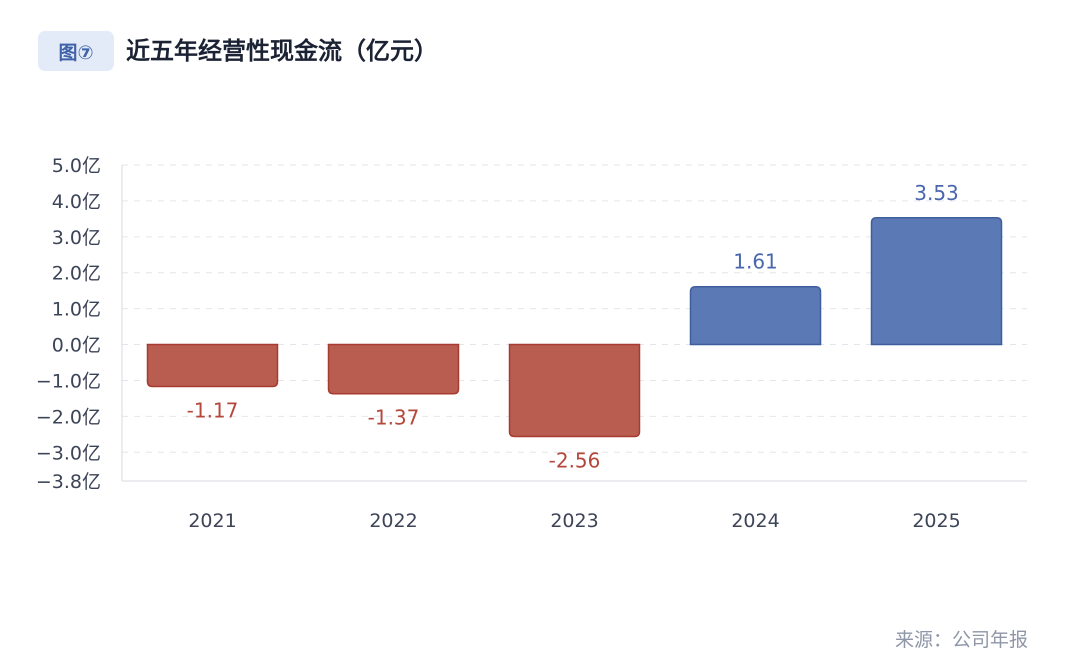 This screenshot has width=1068, height=665. What do you see at coordinates (575, 460) in the screenshot?
I see `data-label: -2.56` at bounding box center [575, 460].